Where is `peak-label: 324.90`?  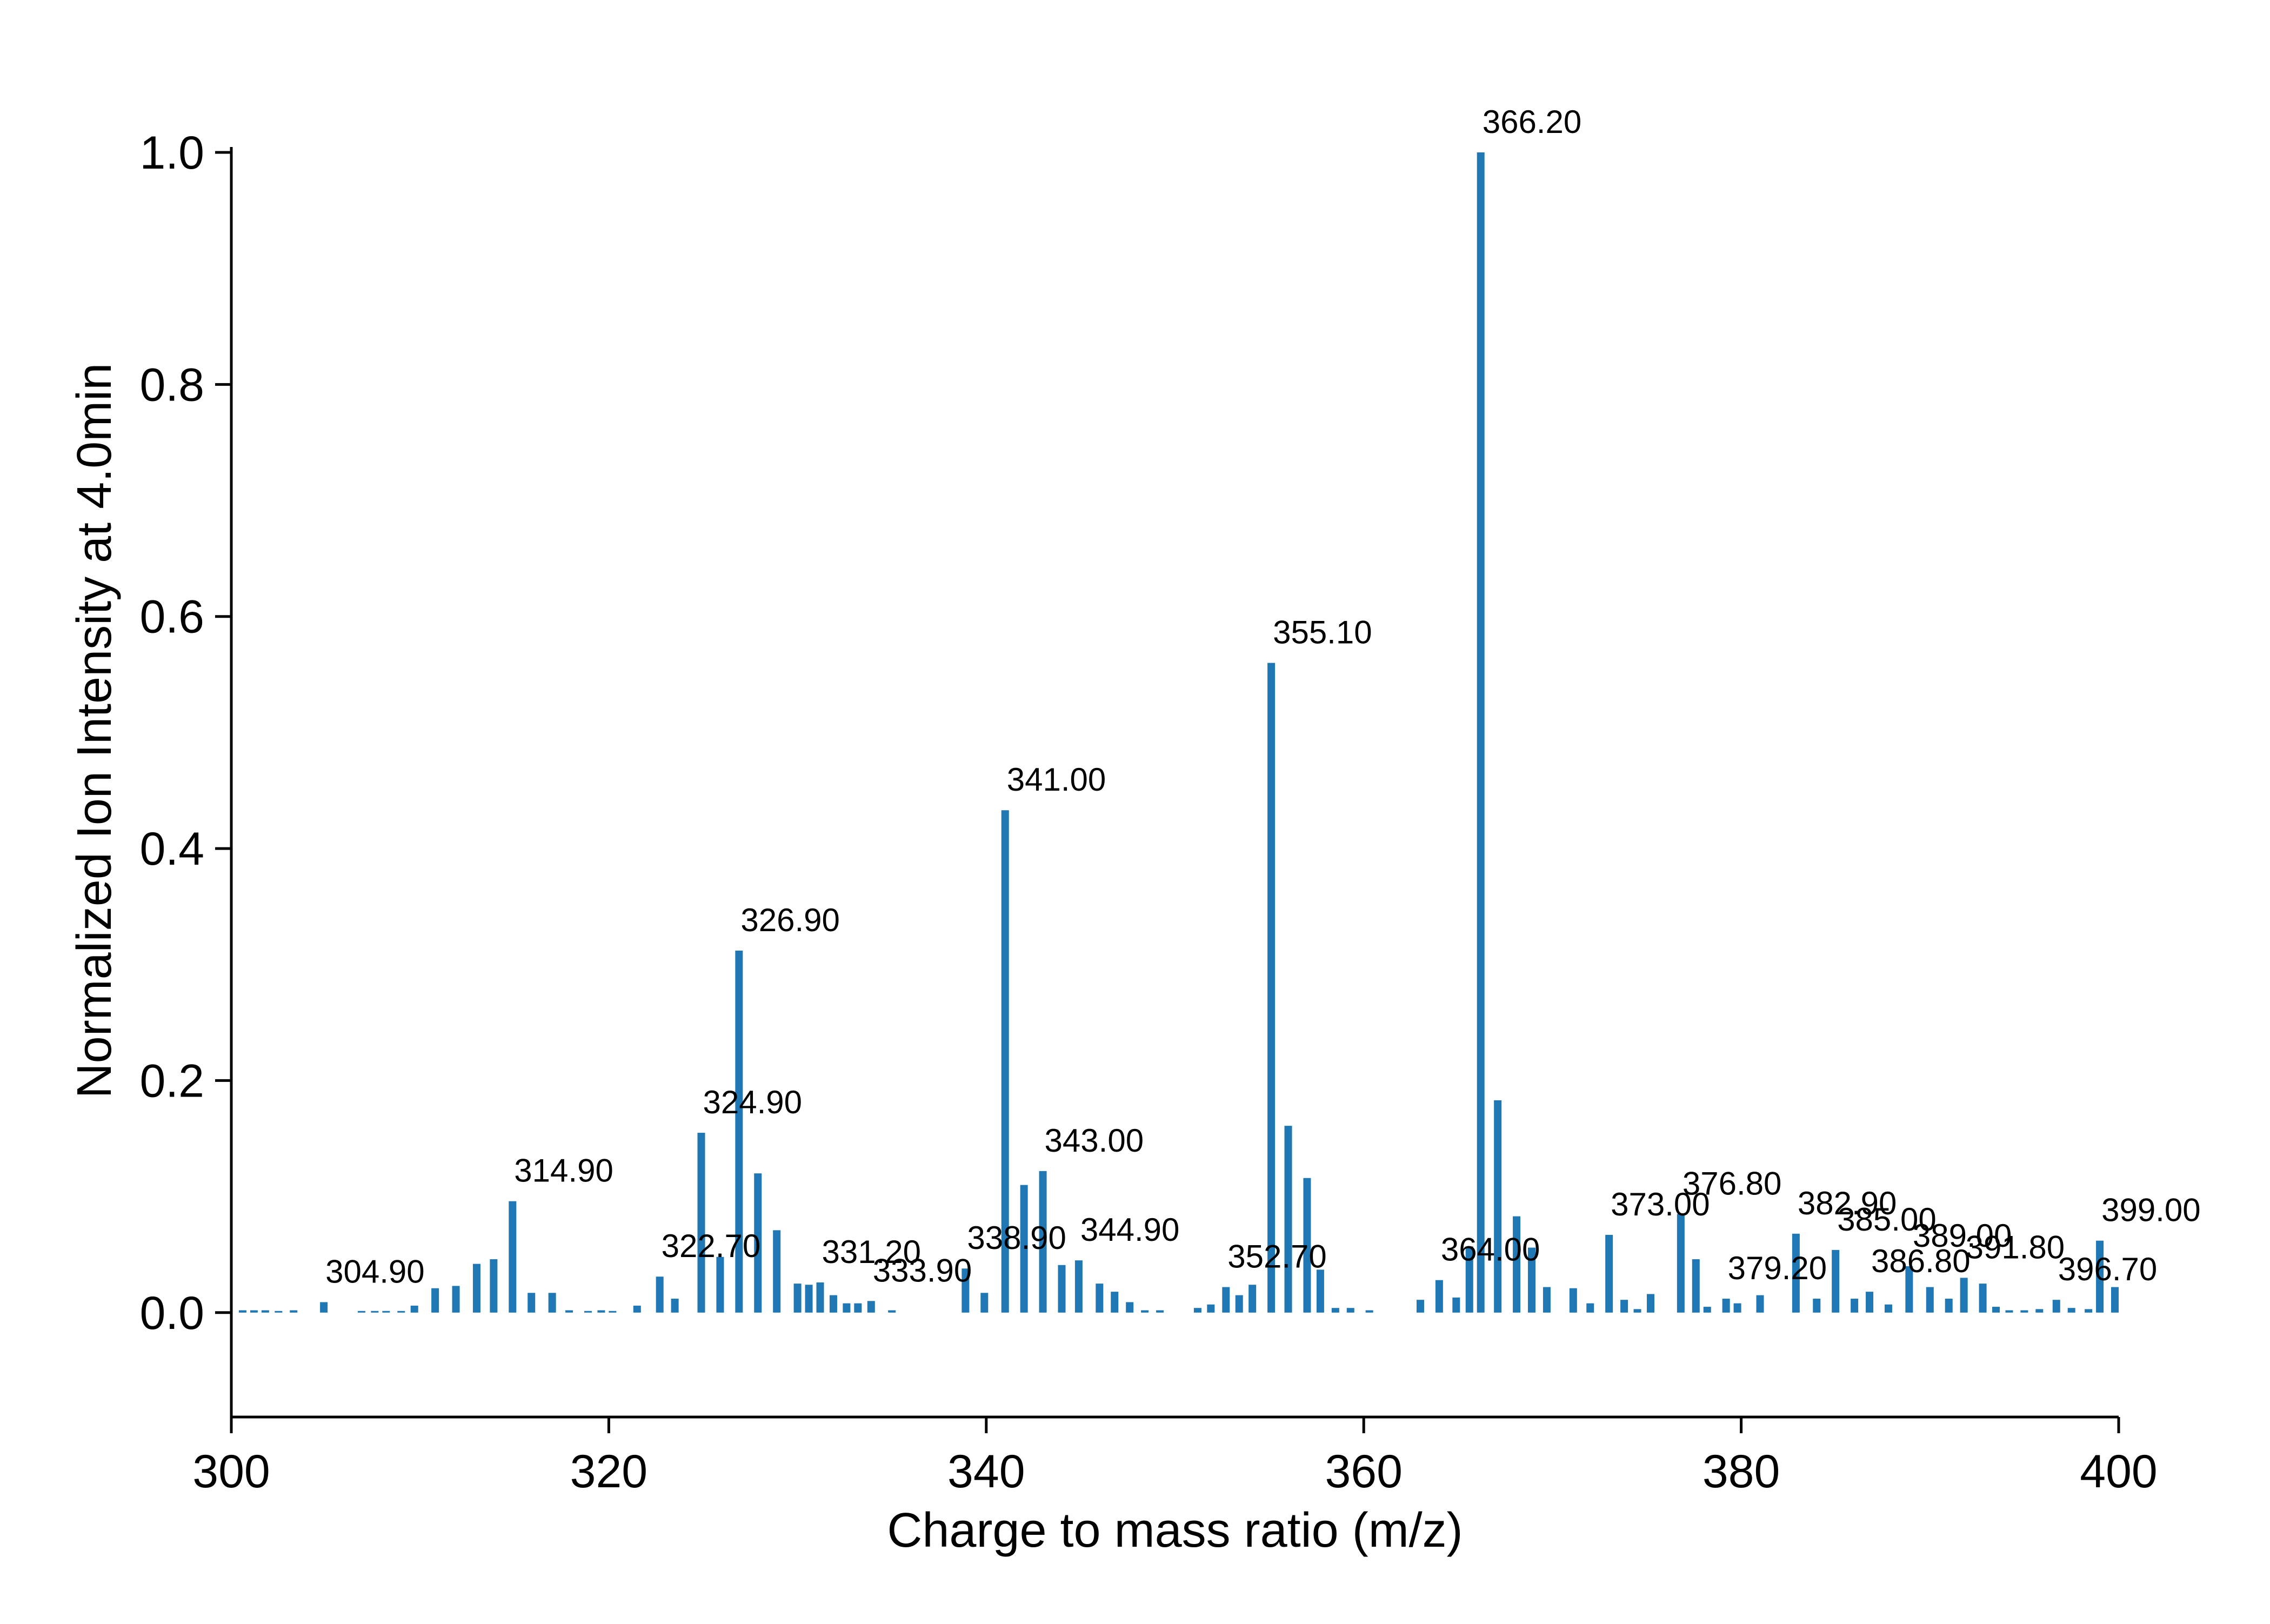 peak-label: 324.90 is located at coordinates (753, 1102).